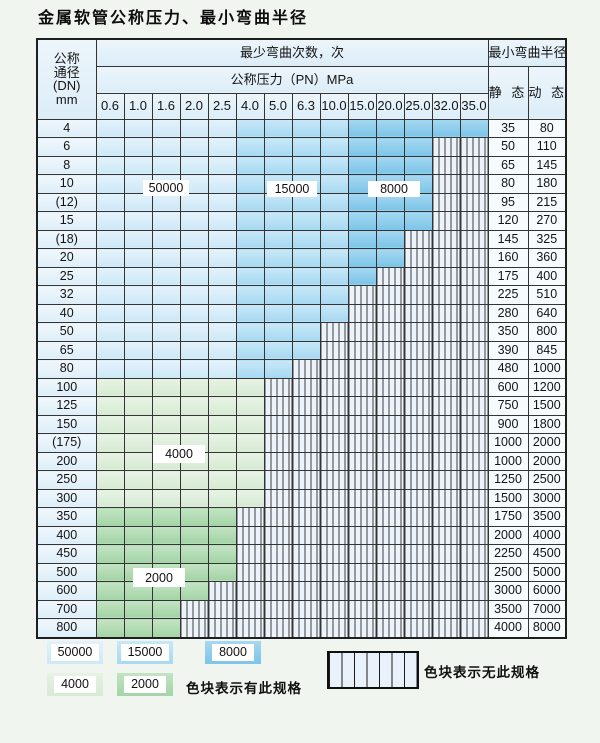  What do you see at coordinates (222, 106) in the screenshot?
I see `pn-column-header: 2.5` at bounding box center [222, 106].